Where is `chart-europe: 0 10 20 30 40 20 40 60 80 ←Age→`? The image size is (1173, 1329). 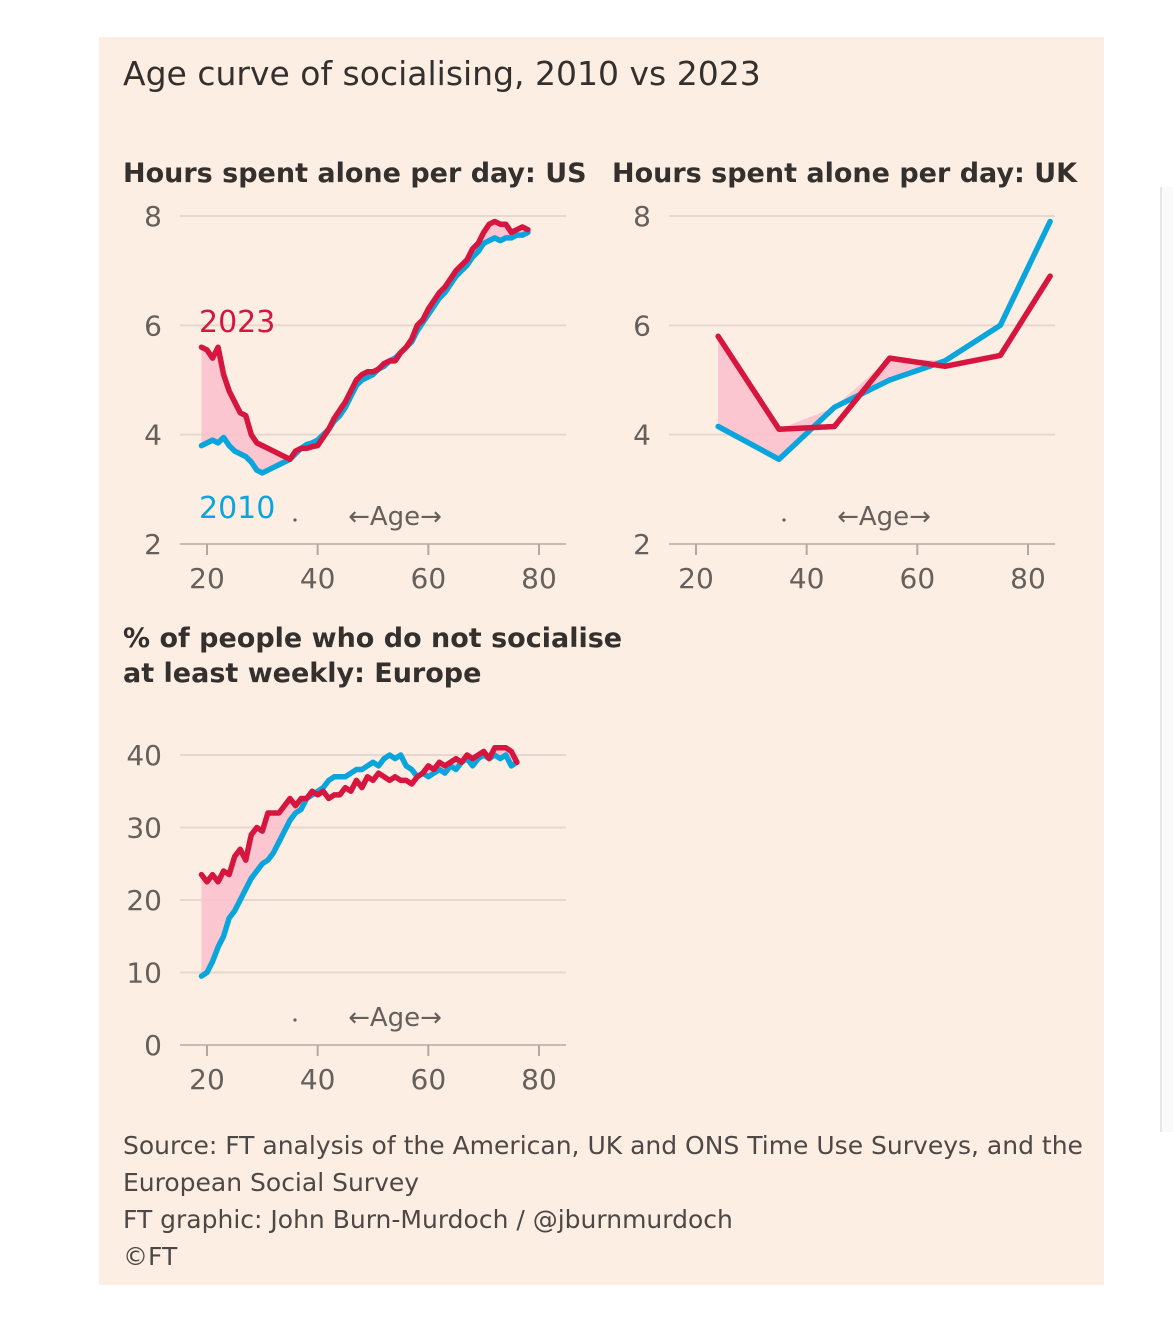
chart-europe: 0 10 20 30 40 20 40 60 80 ←Age→ is located at coordinates (346, 917).